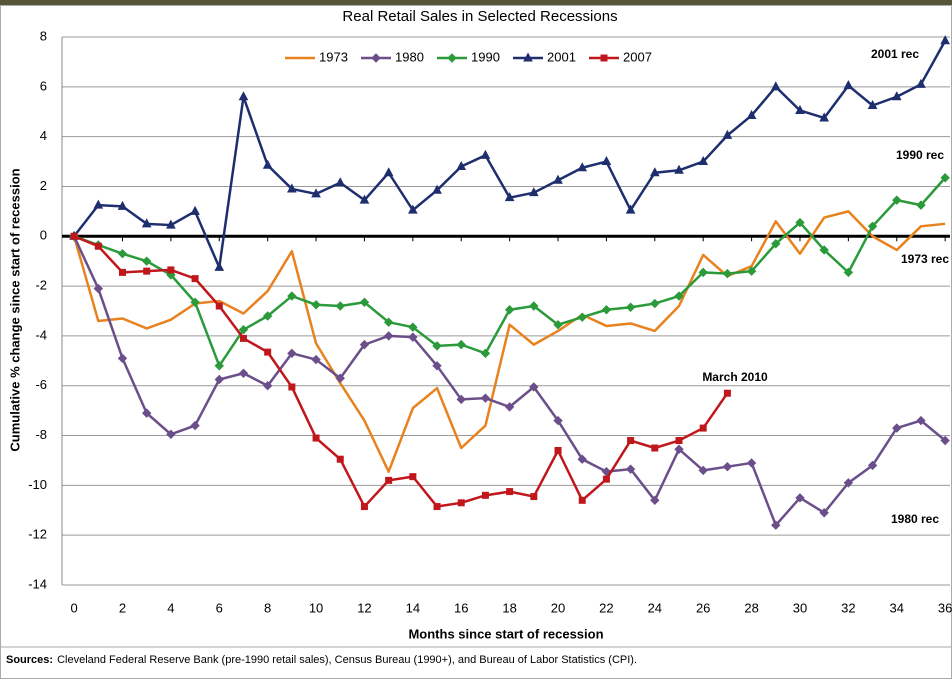 The height and width of the screenshot is (679, 952). What do you see at coordinates (43, 85) in the screenshot?
I see `y-tick-label: 6` at bounding box center [43, 85].